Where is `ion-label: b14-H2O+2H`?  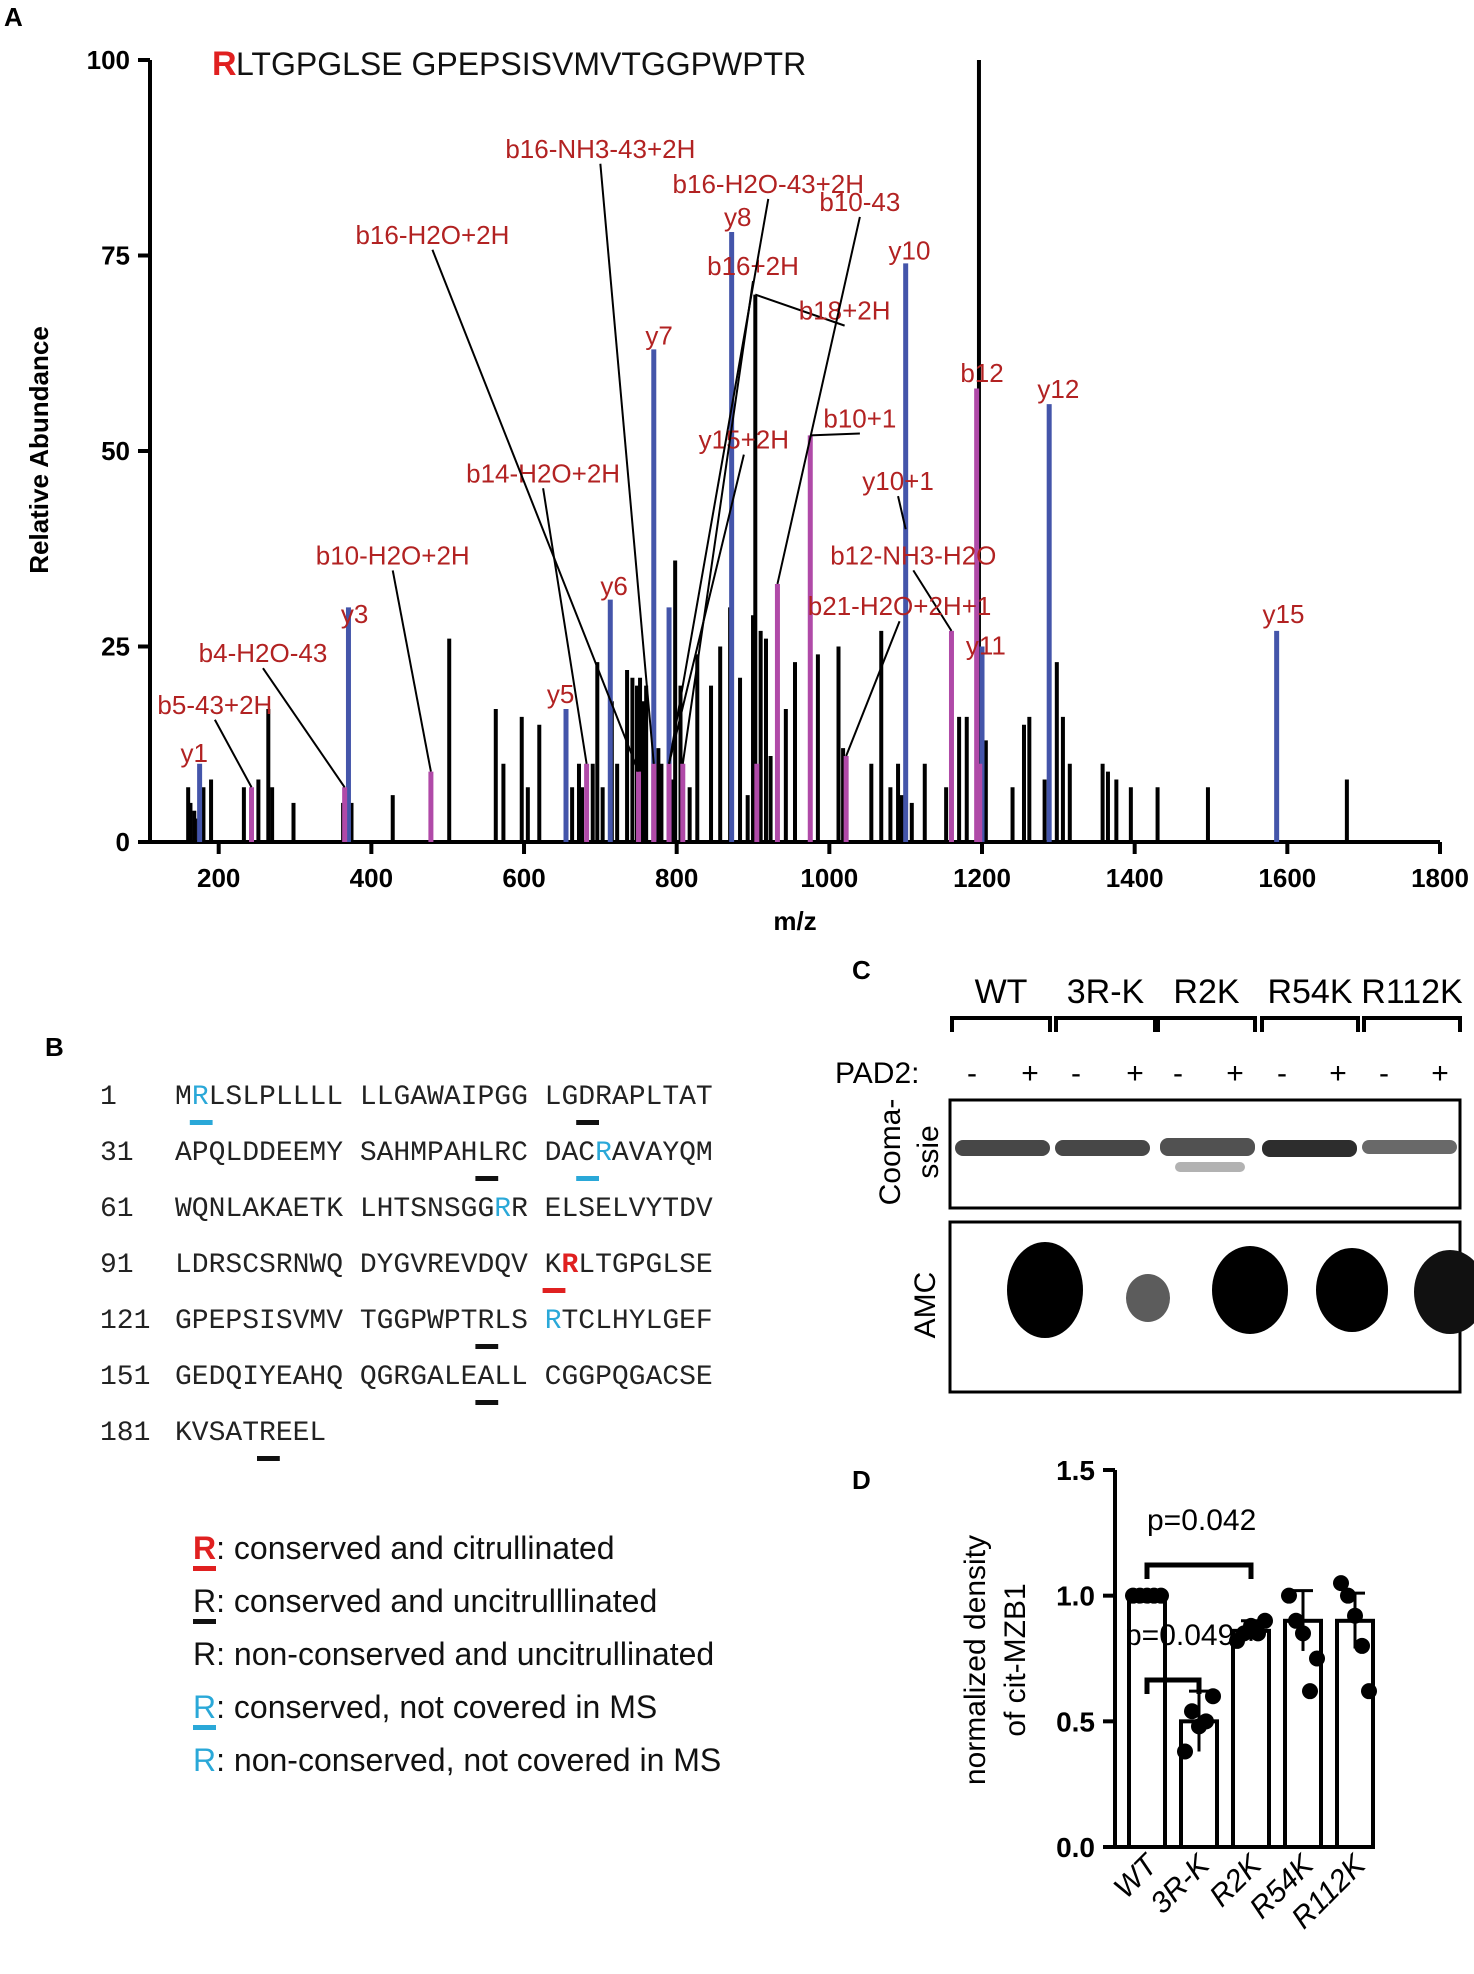
ion-label: b14-H2O+2H is located at coordinates (543, 473).